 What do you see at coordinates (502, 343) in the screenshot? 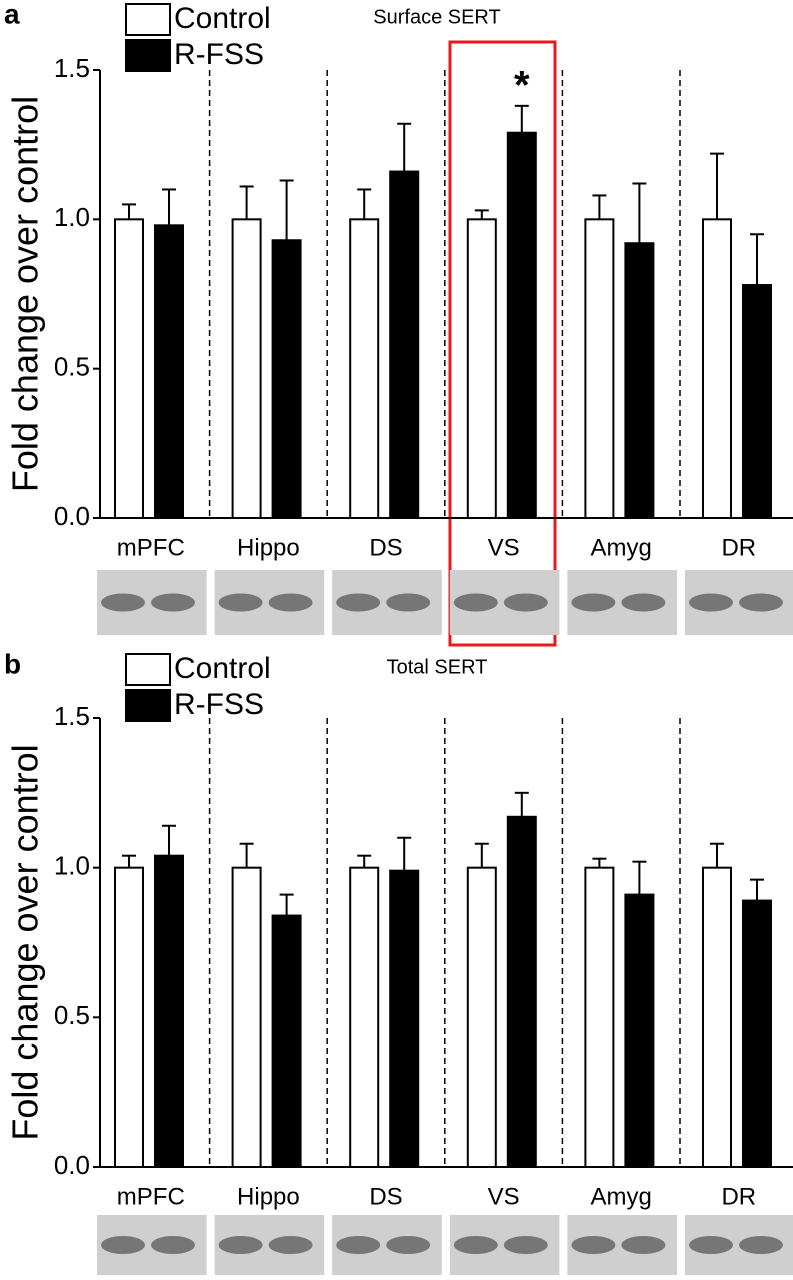
I see `highlight-box` at bounding box center [502, 343].